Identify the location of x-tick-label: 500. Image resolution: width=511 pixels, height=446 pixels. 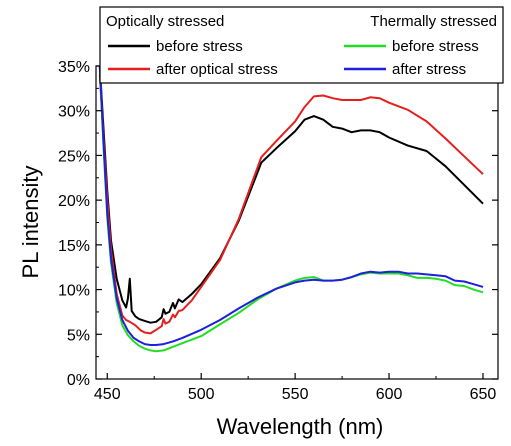
(201, 394).